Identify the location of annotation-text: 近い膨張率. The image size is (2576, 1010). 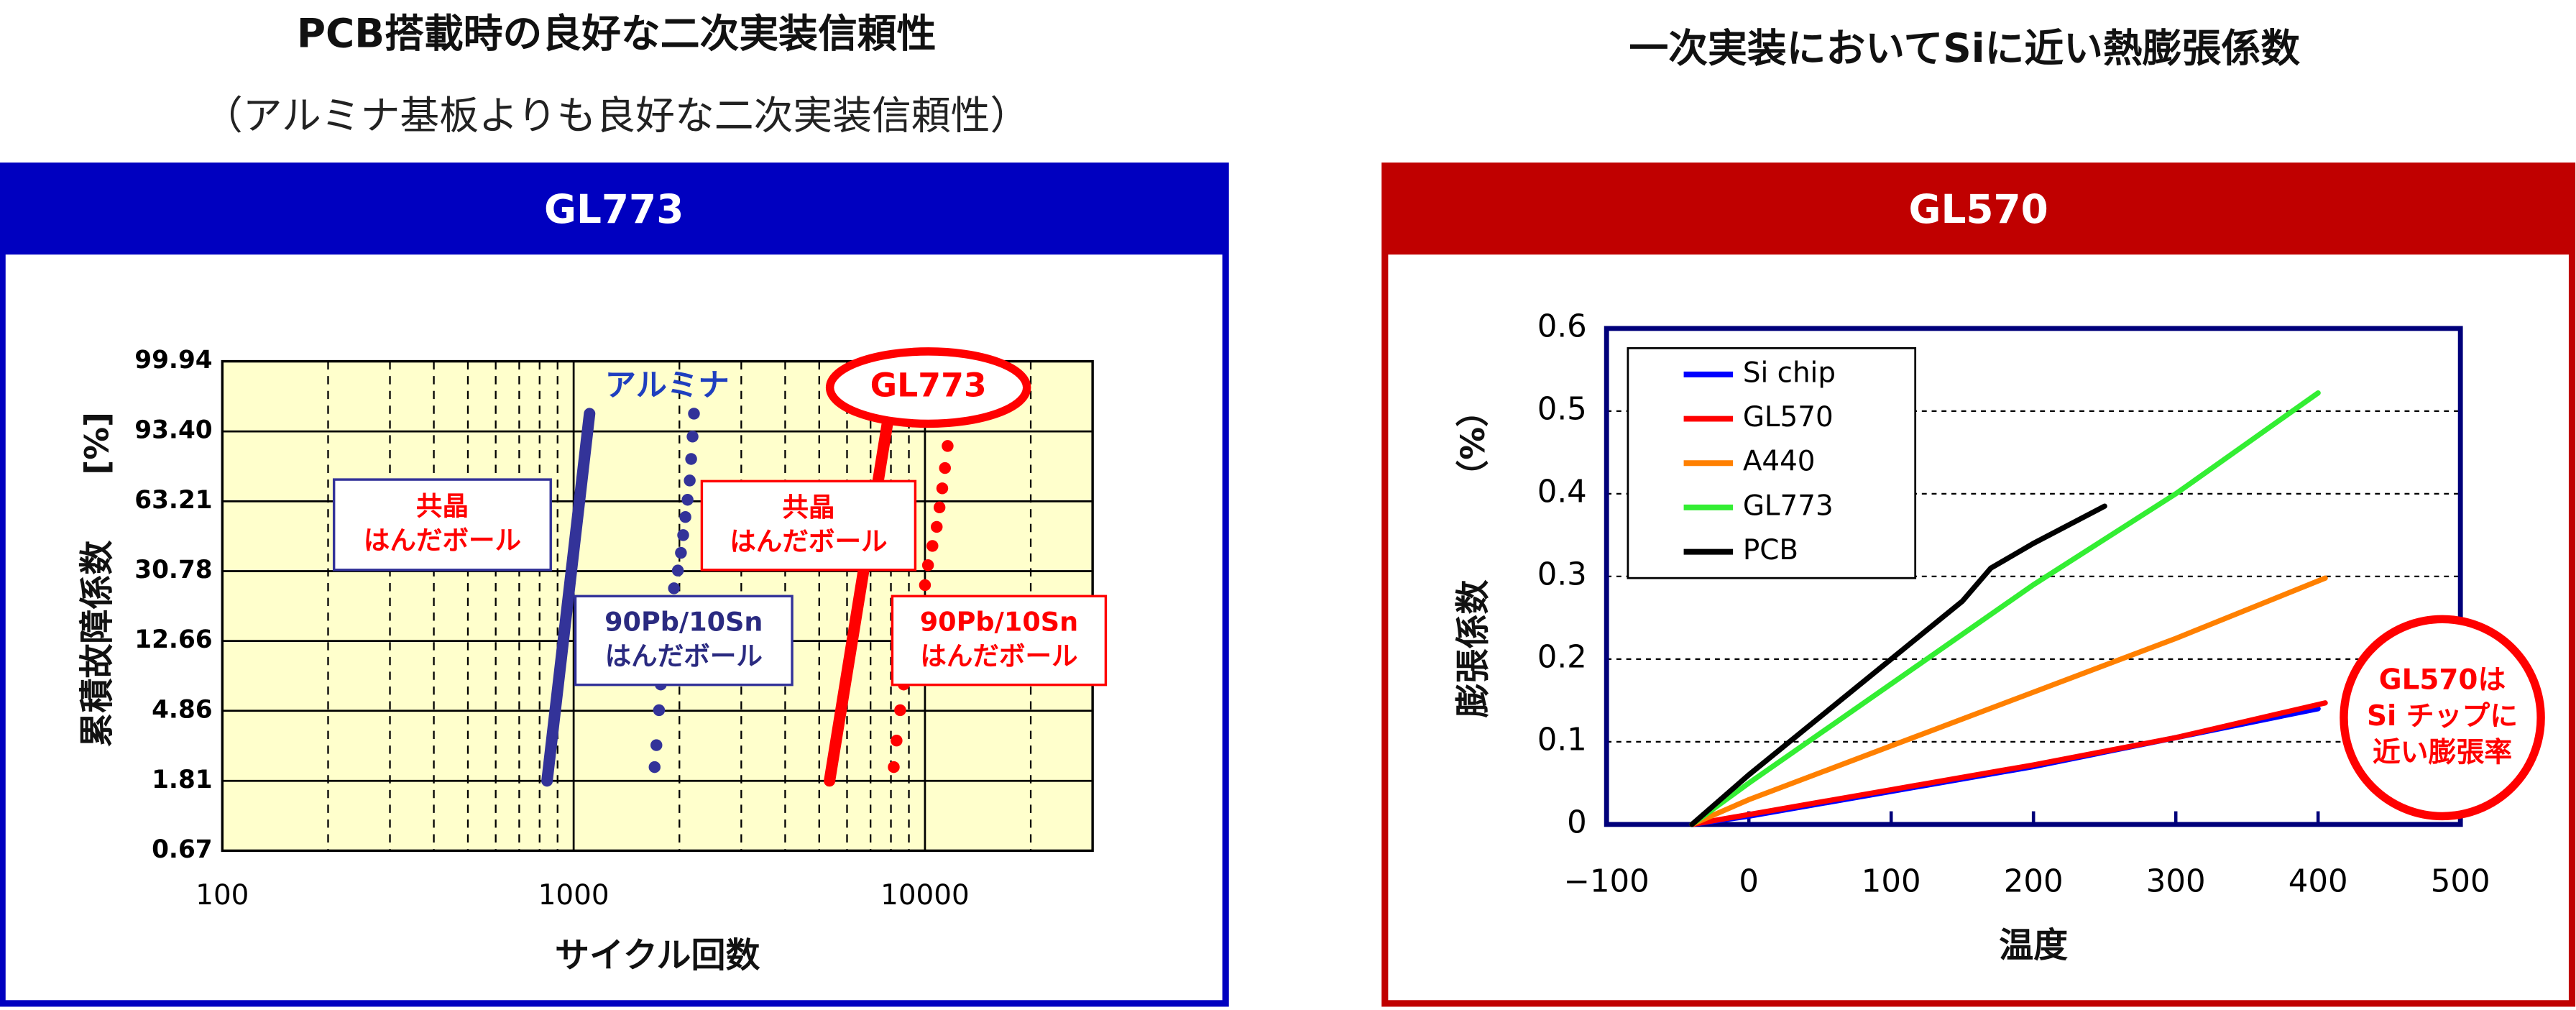
(2442, 752).